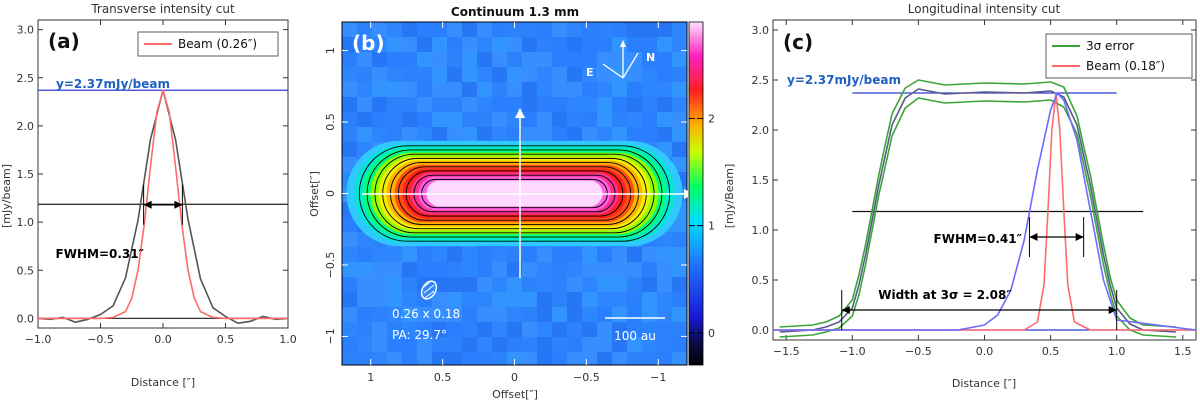 This screenshot has width=1200, height=408. Describe the element at coordinates (520, 113) in the screenshot. I see `transverse-cut-arrowhead` at that location.